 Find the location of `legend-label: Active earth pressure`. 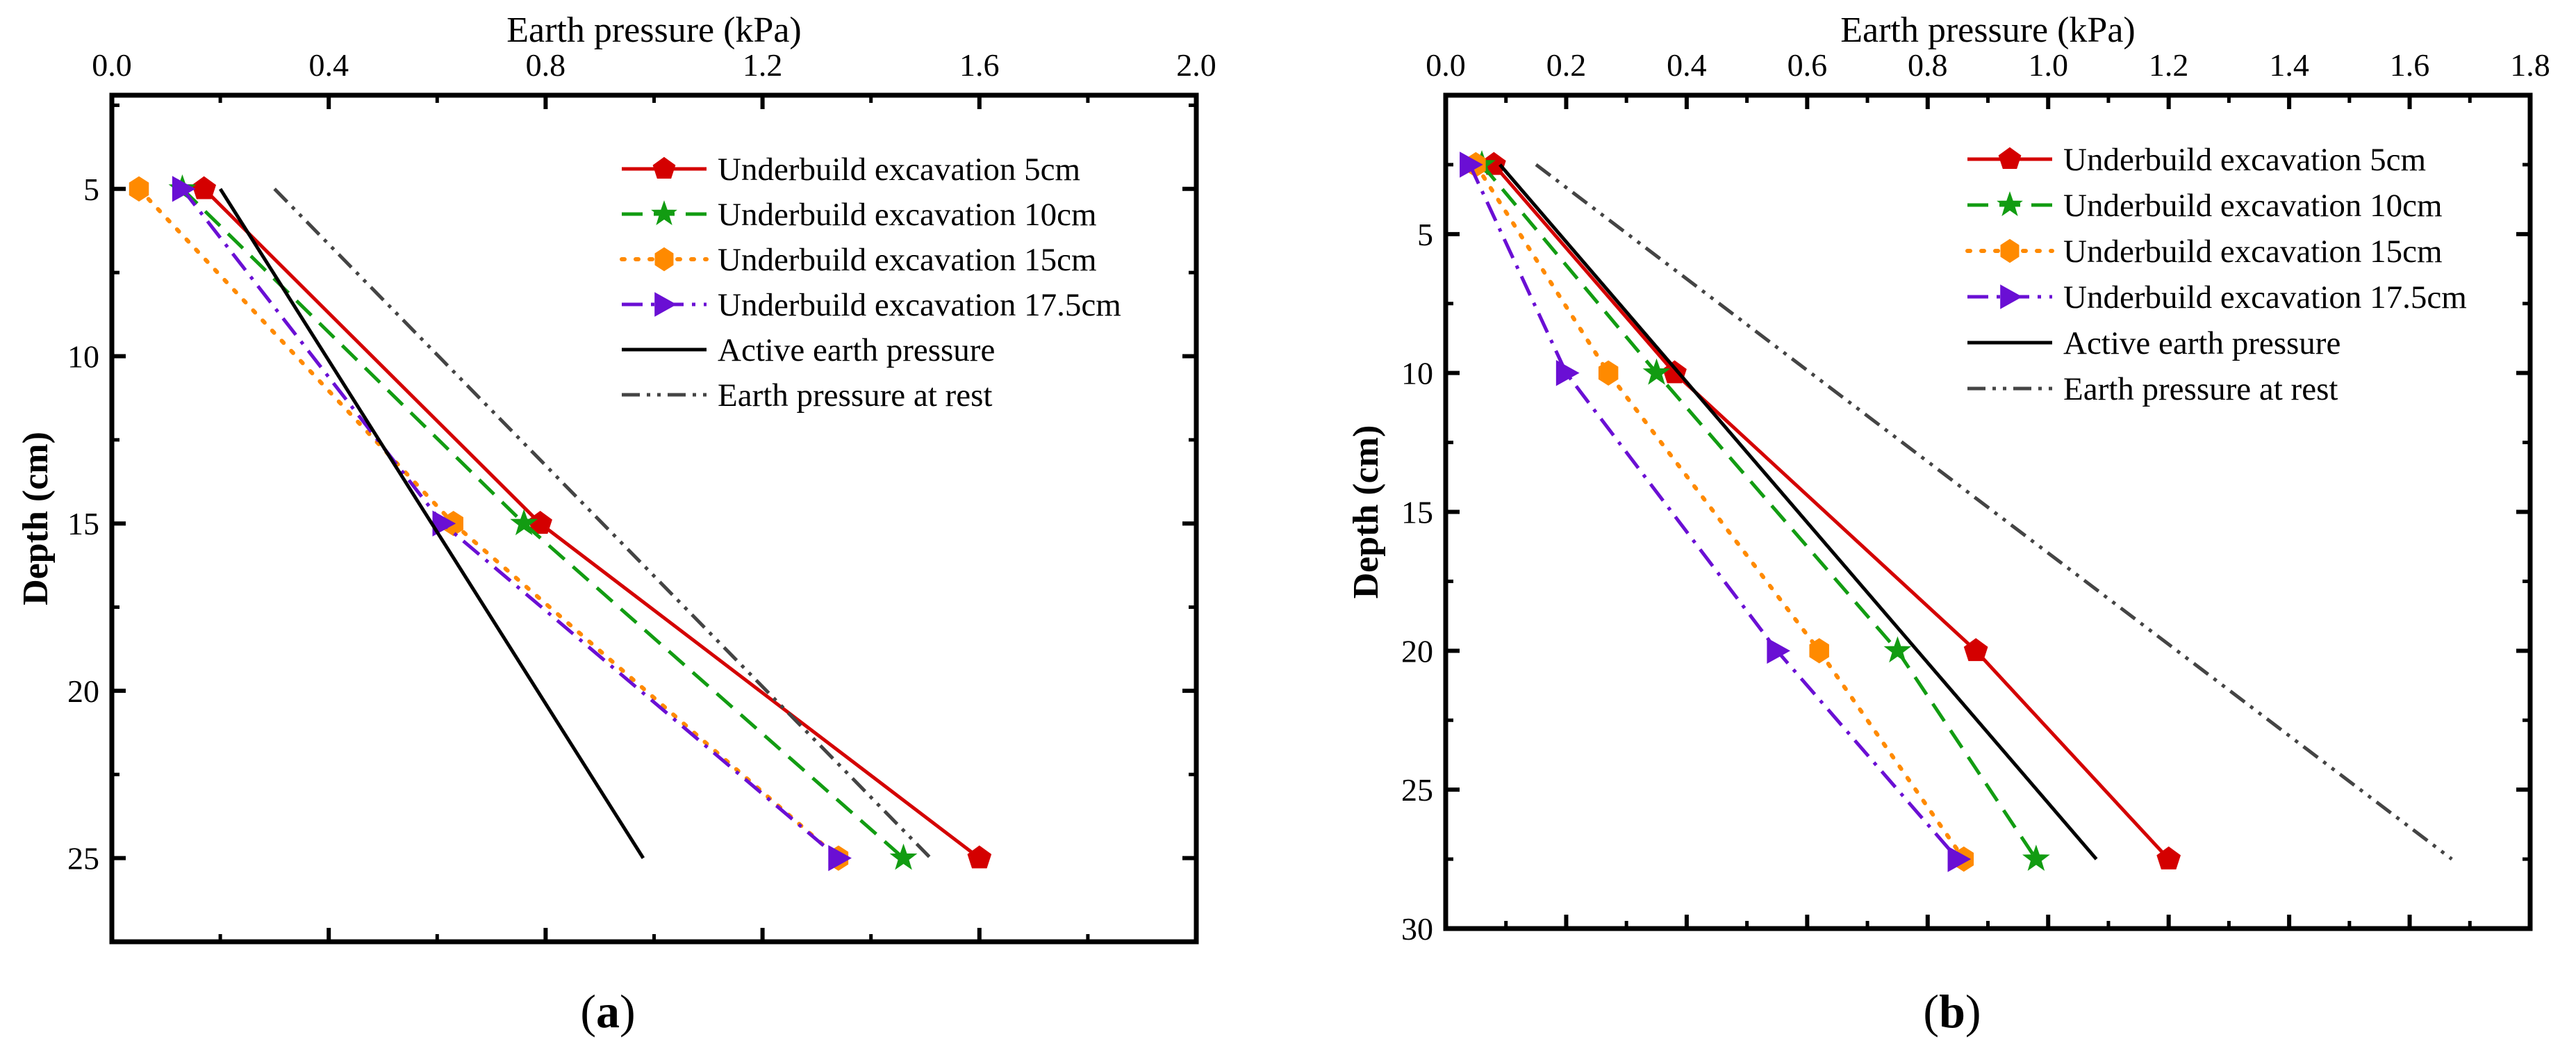

legend-label: Active earth pressure is located at coordinates (856, 350).